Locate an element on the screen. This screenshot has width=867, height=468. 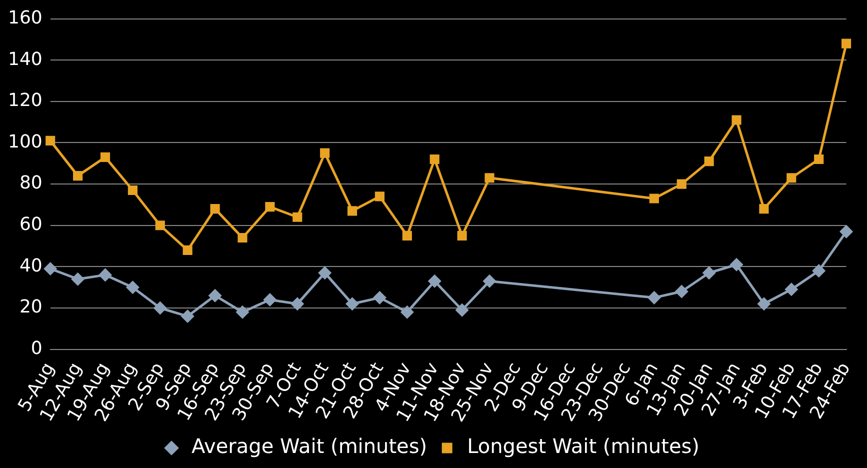
y-tick-label: 80 is located at coordinates (30, 183).